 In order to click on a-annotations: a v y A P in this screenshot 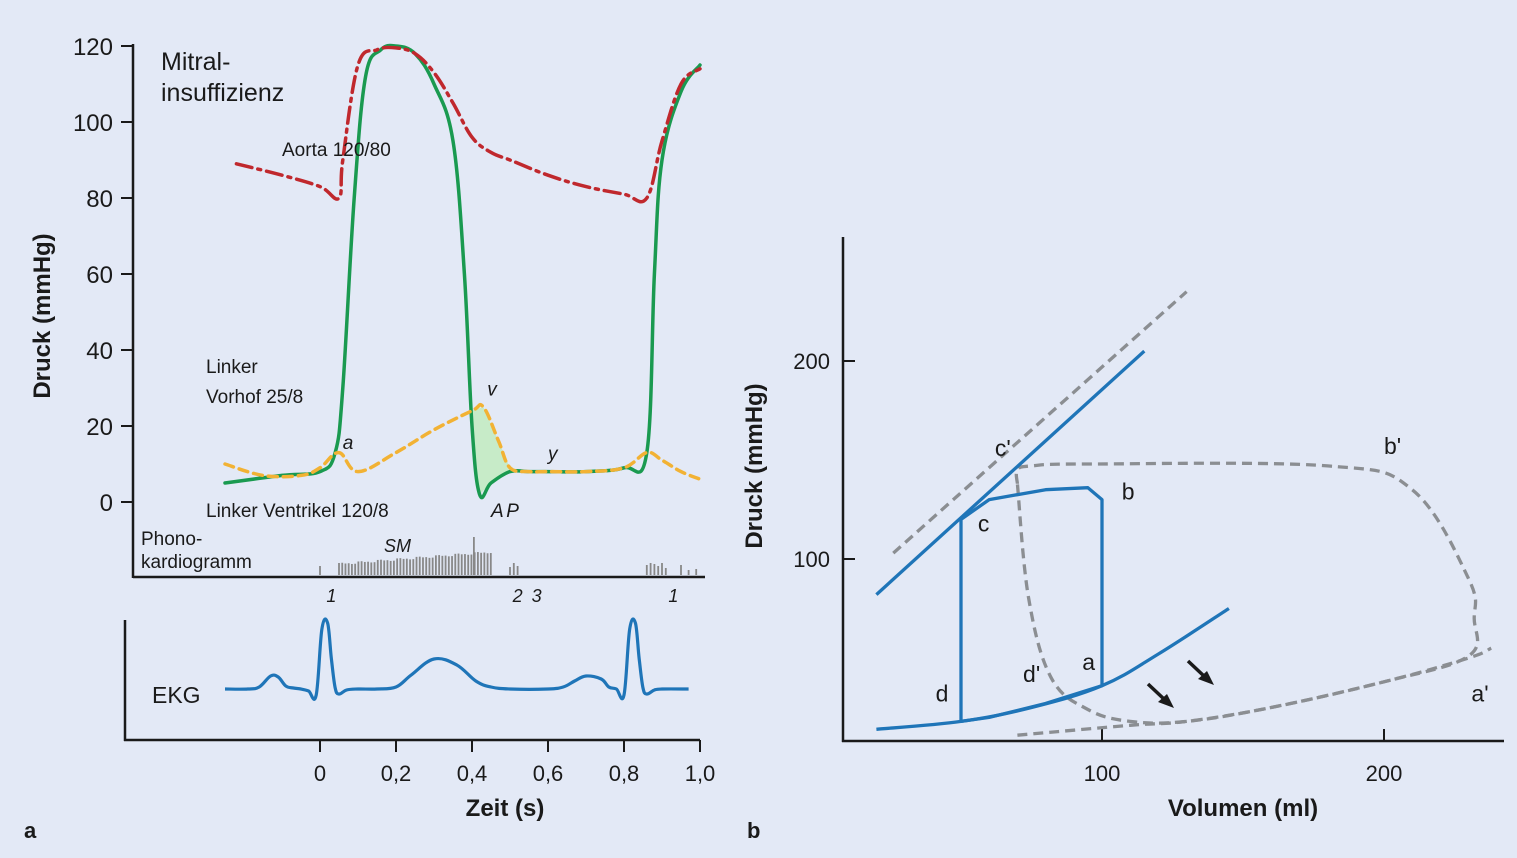, I will do `click(451, 451)`.